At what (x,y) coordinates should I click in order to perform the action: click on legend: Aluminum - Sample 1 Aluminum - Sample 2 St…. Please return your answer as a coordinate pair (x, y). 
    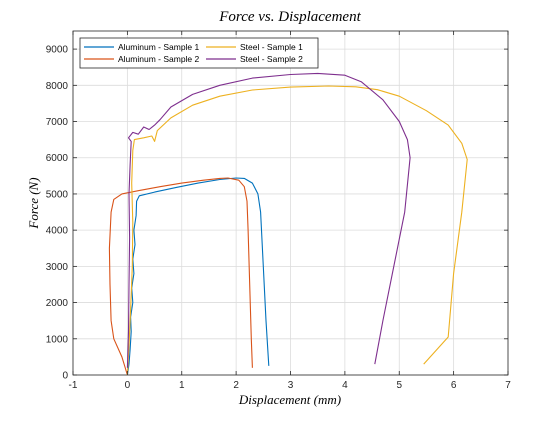
    Looking at the image, I should click on (199, 53).